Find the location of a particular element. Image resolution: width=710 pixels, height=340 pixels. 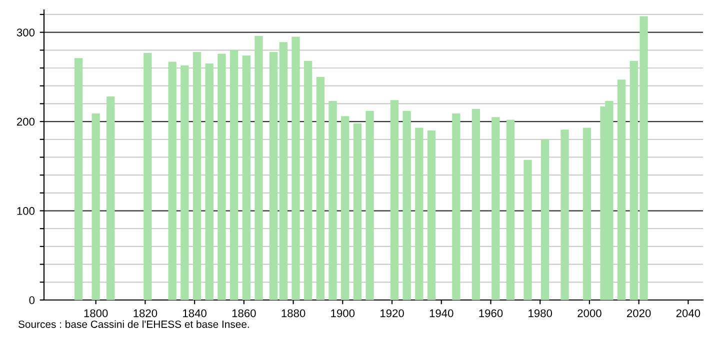

x-tick-label: 1820 is located at coordinates (146, 313).